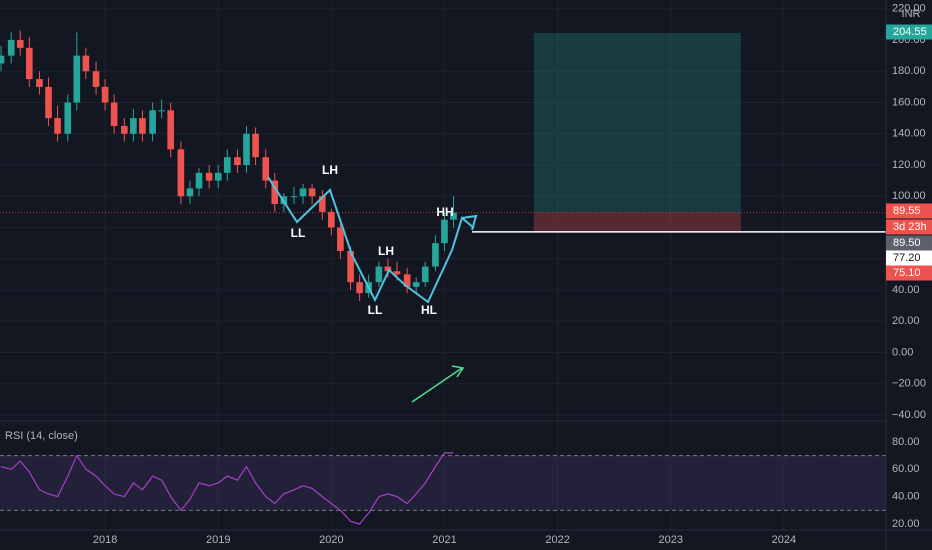 The image size is (932, 550). I want to click on y-tick-label: 140.00, so click(909, 134).